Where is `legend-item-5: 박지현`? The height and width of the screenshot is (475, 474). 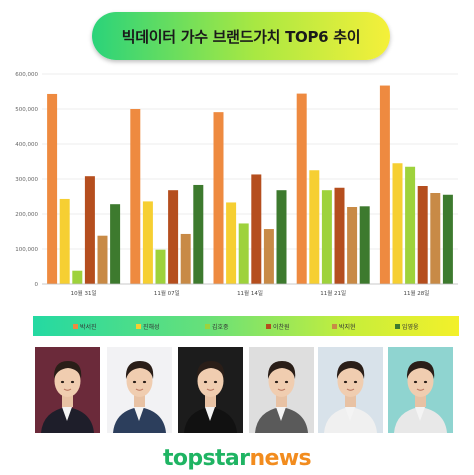
legend-item-5: 박지현 is located at coordinates (344, 326).